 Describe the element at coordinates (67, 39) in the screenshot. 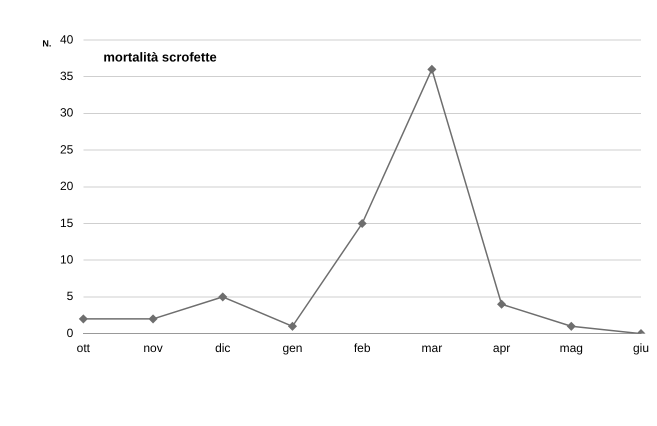

I see `y-tick-label: 40` at that location.